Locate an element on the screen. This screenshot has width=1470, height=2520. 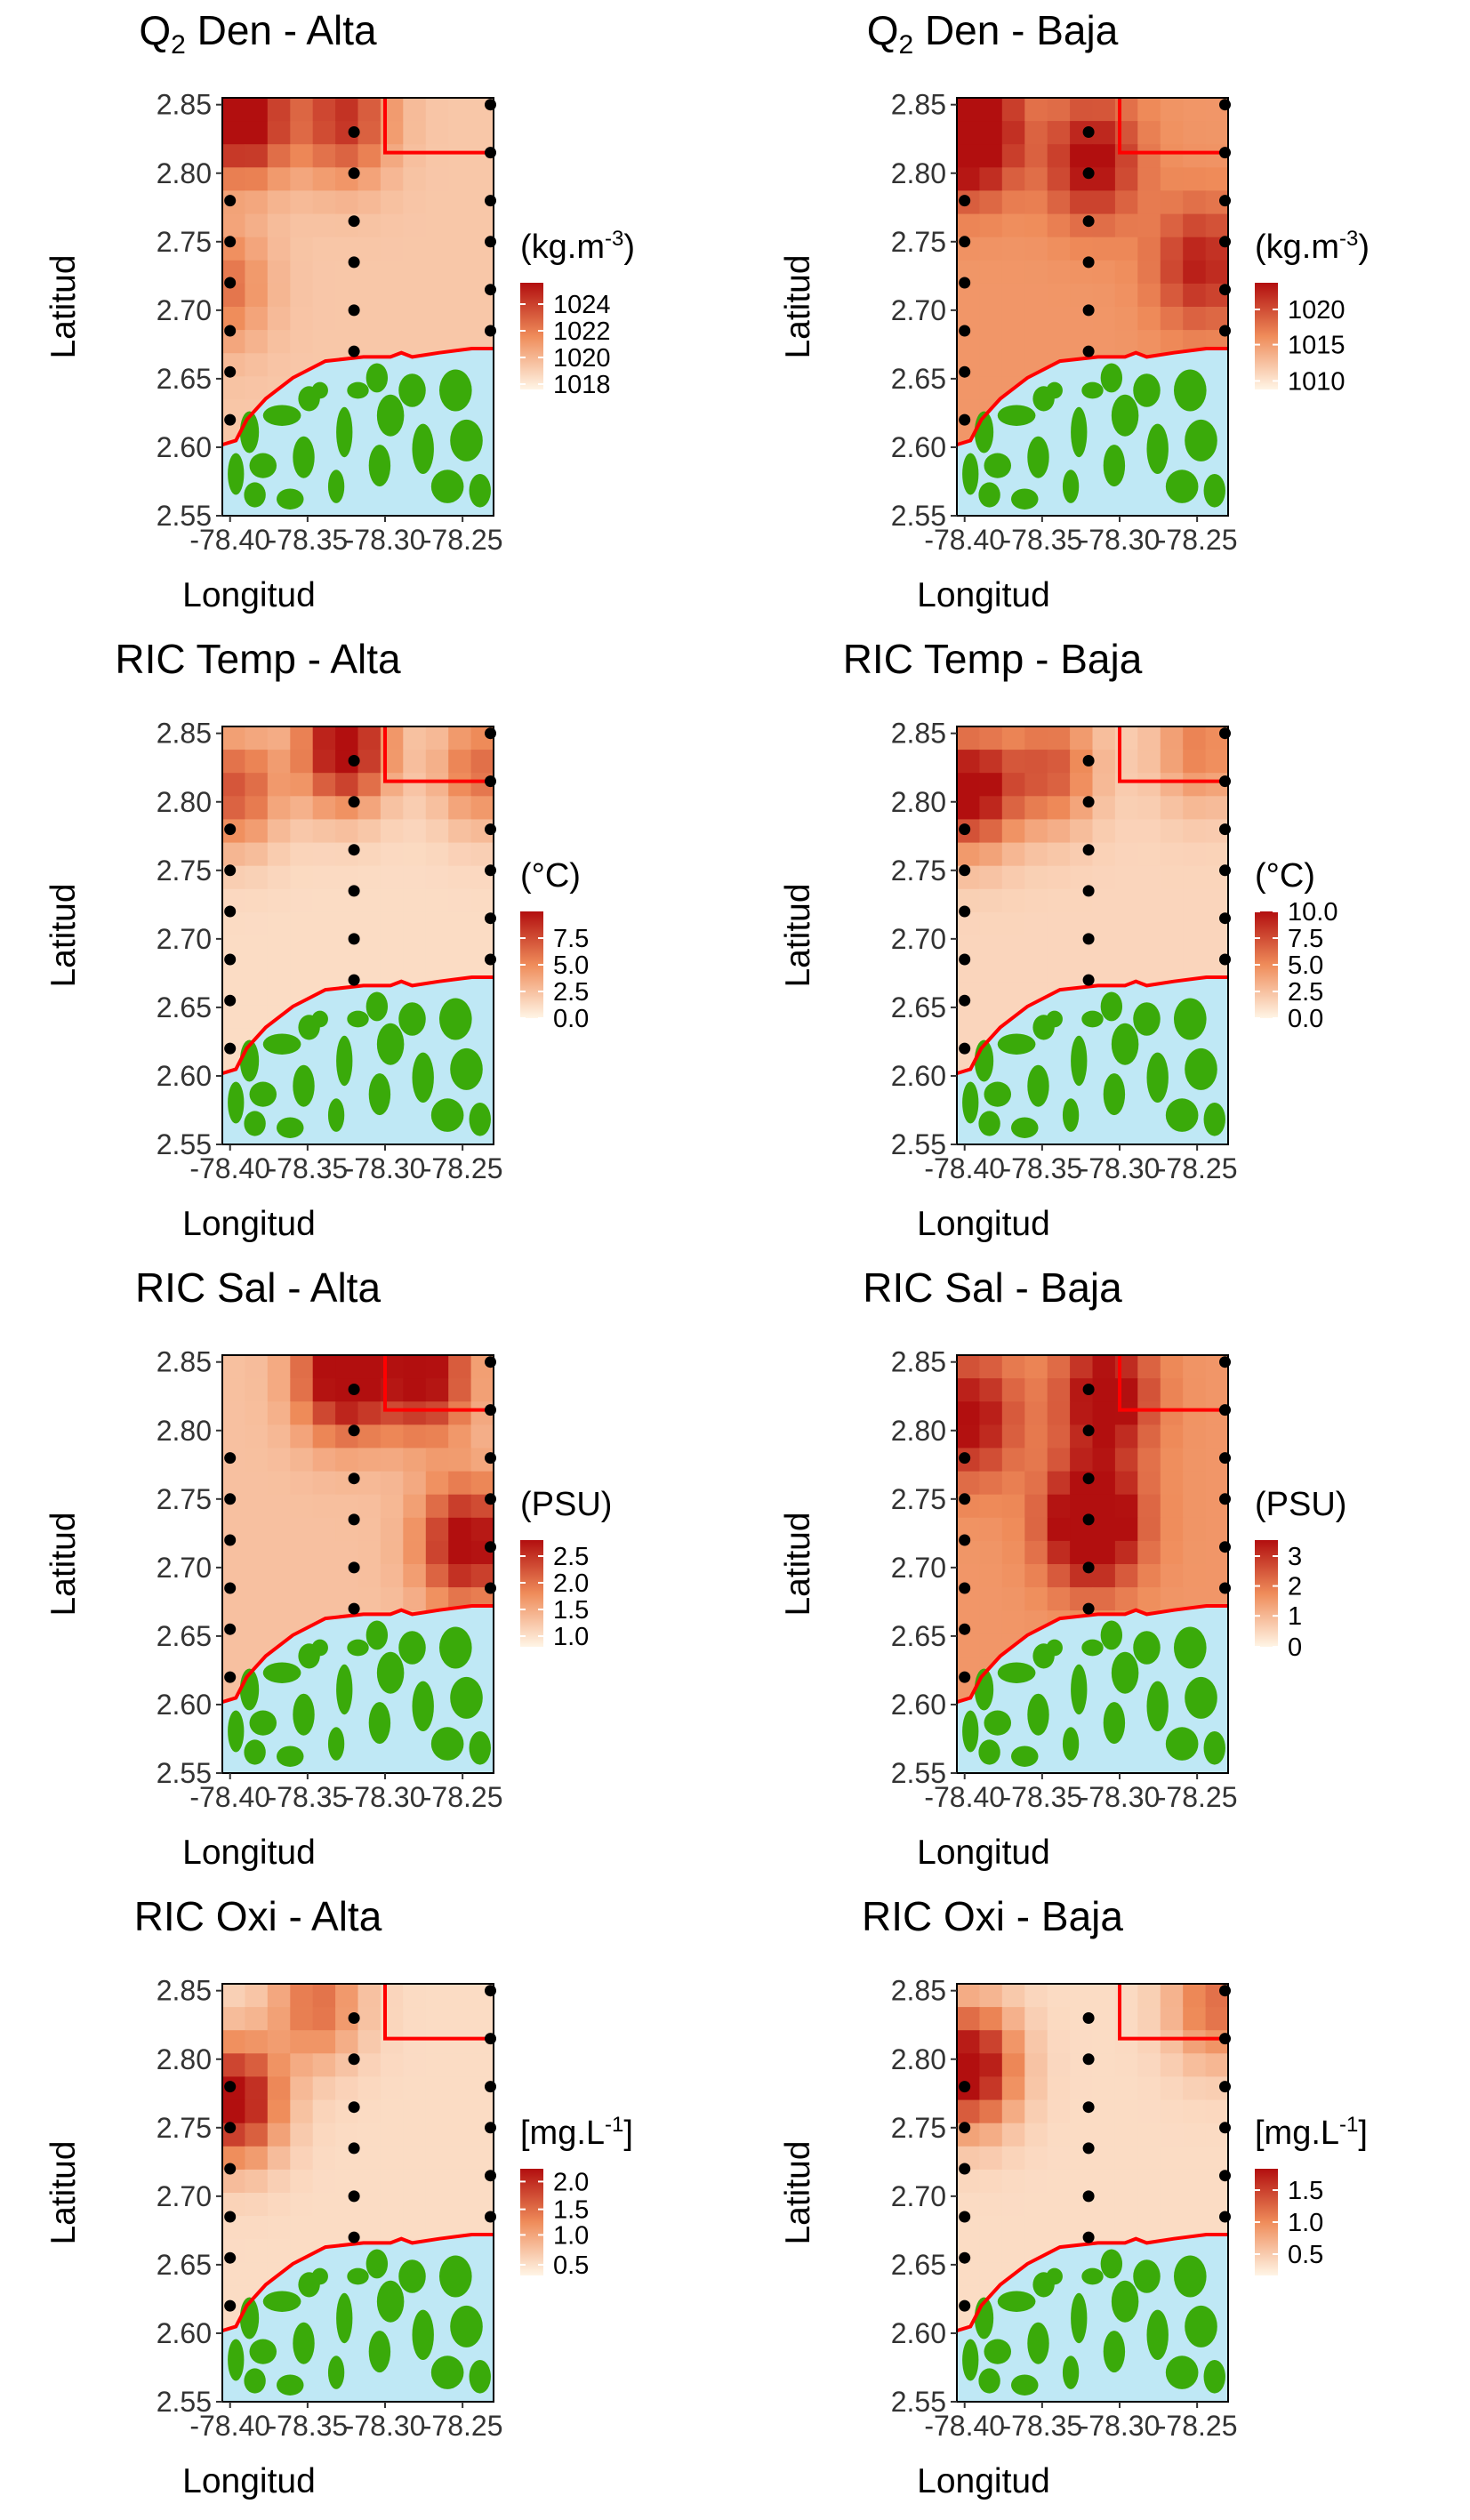
x-axis: -78.40-78.35-78.30-78.25 is located at coordinates (1081, 536).